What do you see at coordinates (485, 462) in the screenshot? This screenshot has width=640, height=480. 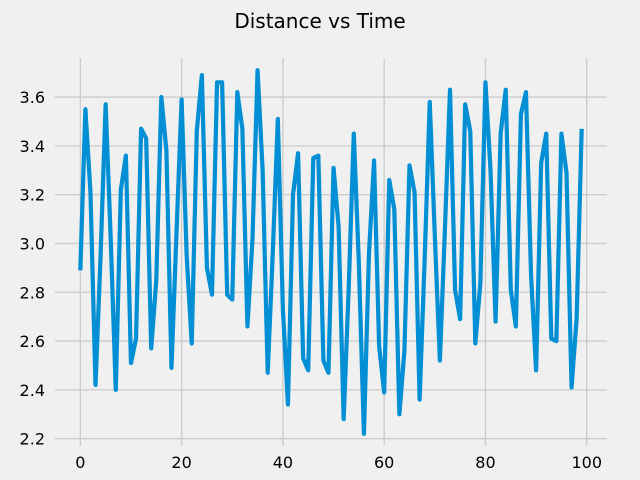 I see `x-tick-label: 80` at bounding box center [485, 462].